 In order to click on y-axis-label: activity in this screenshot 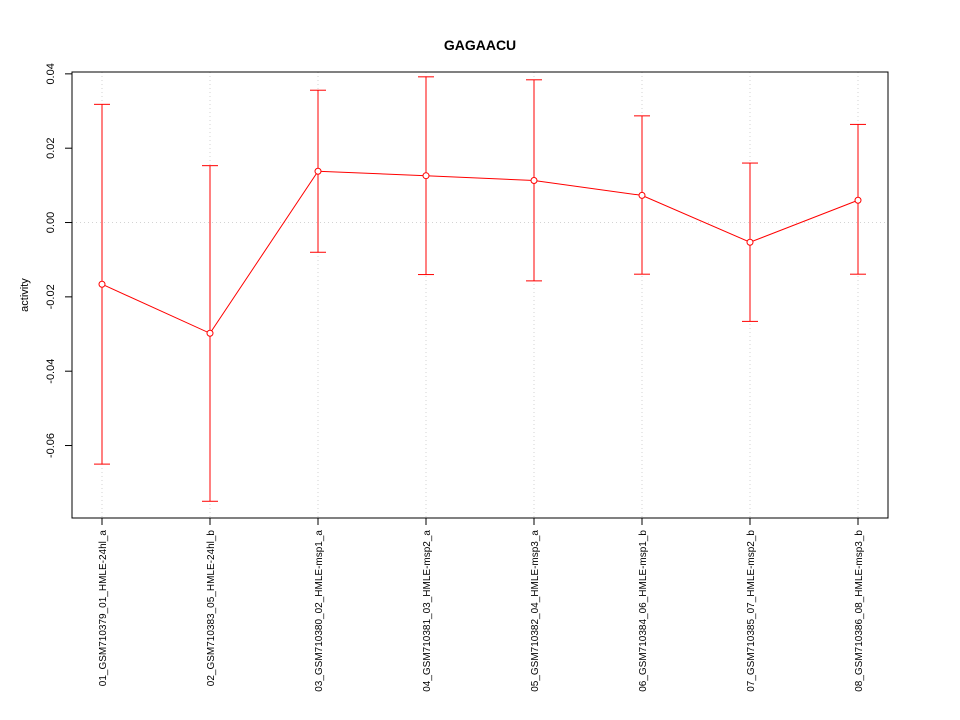, I will do `click(25, 295)`.